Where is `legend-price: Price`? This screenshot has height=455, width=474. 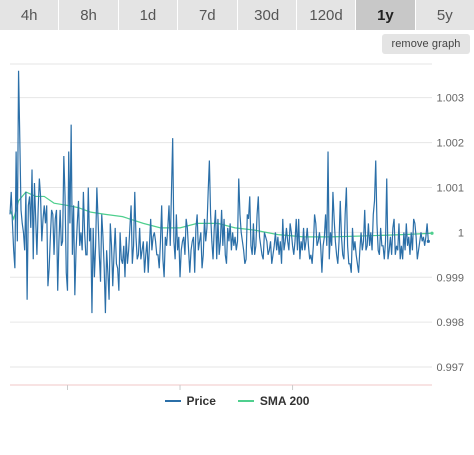
legend-price: Price is located at coordinates (190, 401).